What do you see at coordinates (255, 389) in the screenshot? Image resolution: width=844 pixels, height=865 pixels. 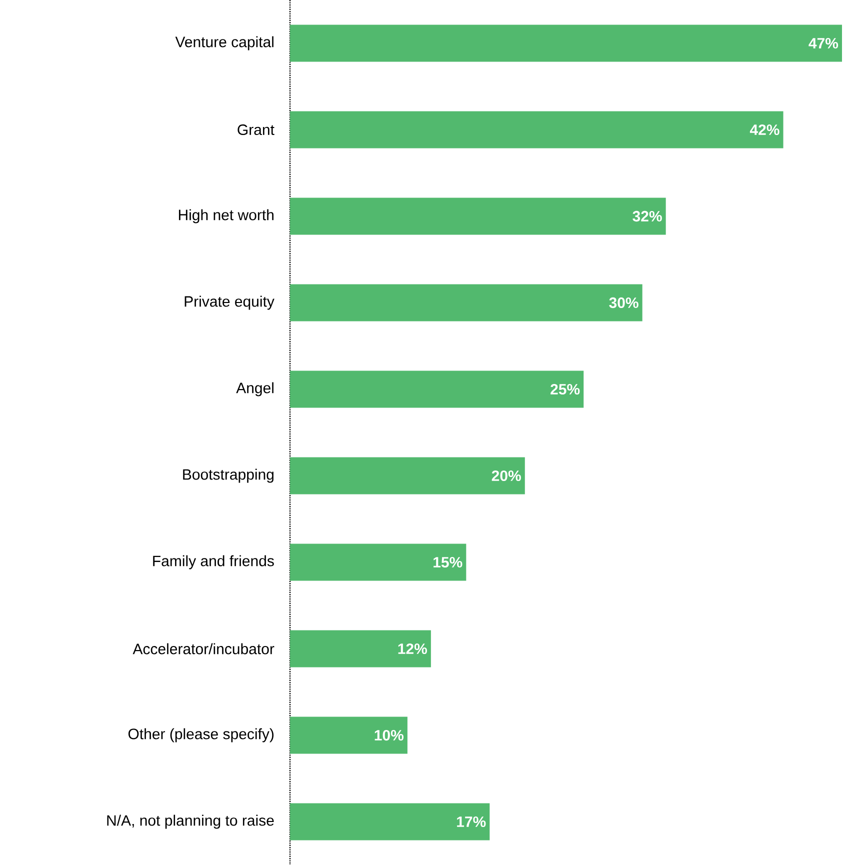 I see `y-tick-label: Angel` at bounding box center [255, 389].